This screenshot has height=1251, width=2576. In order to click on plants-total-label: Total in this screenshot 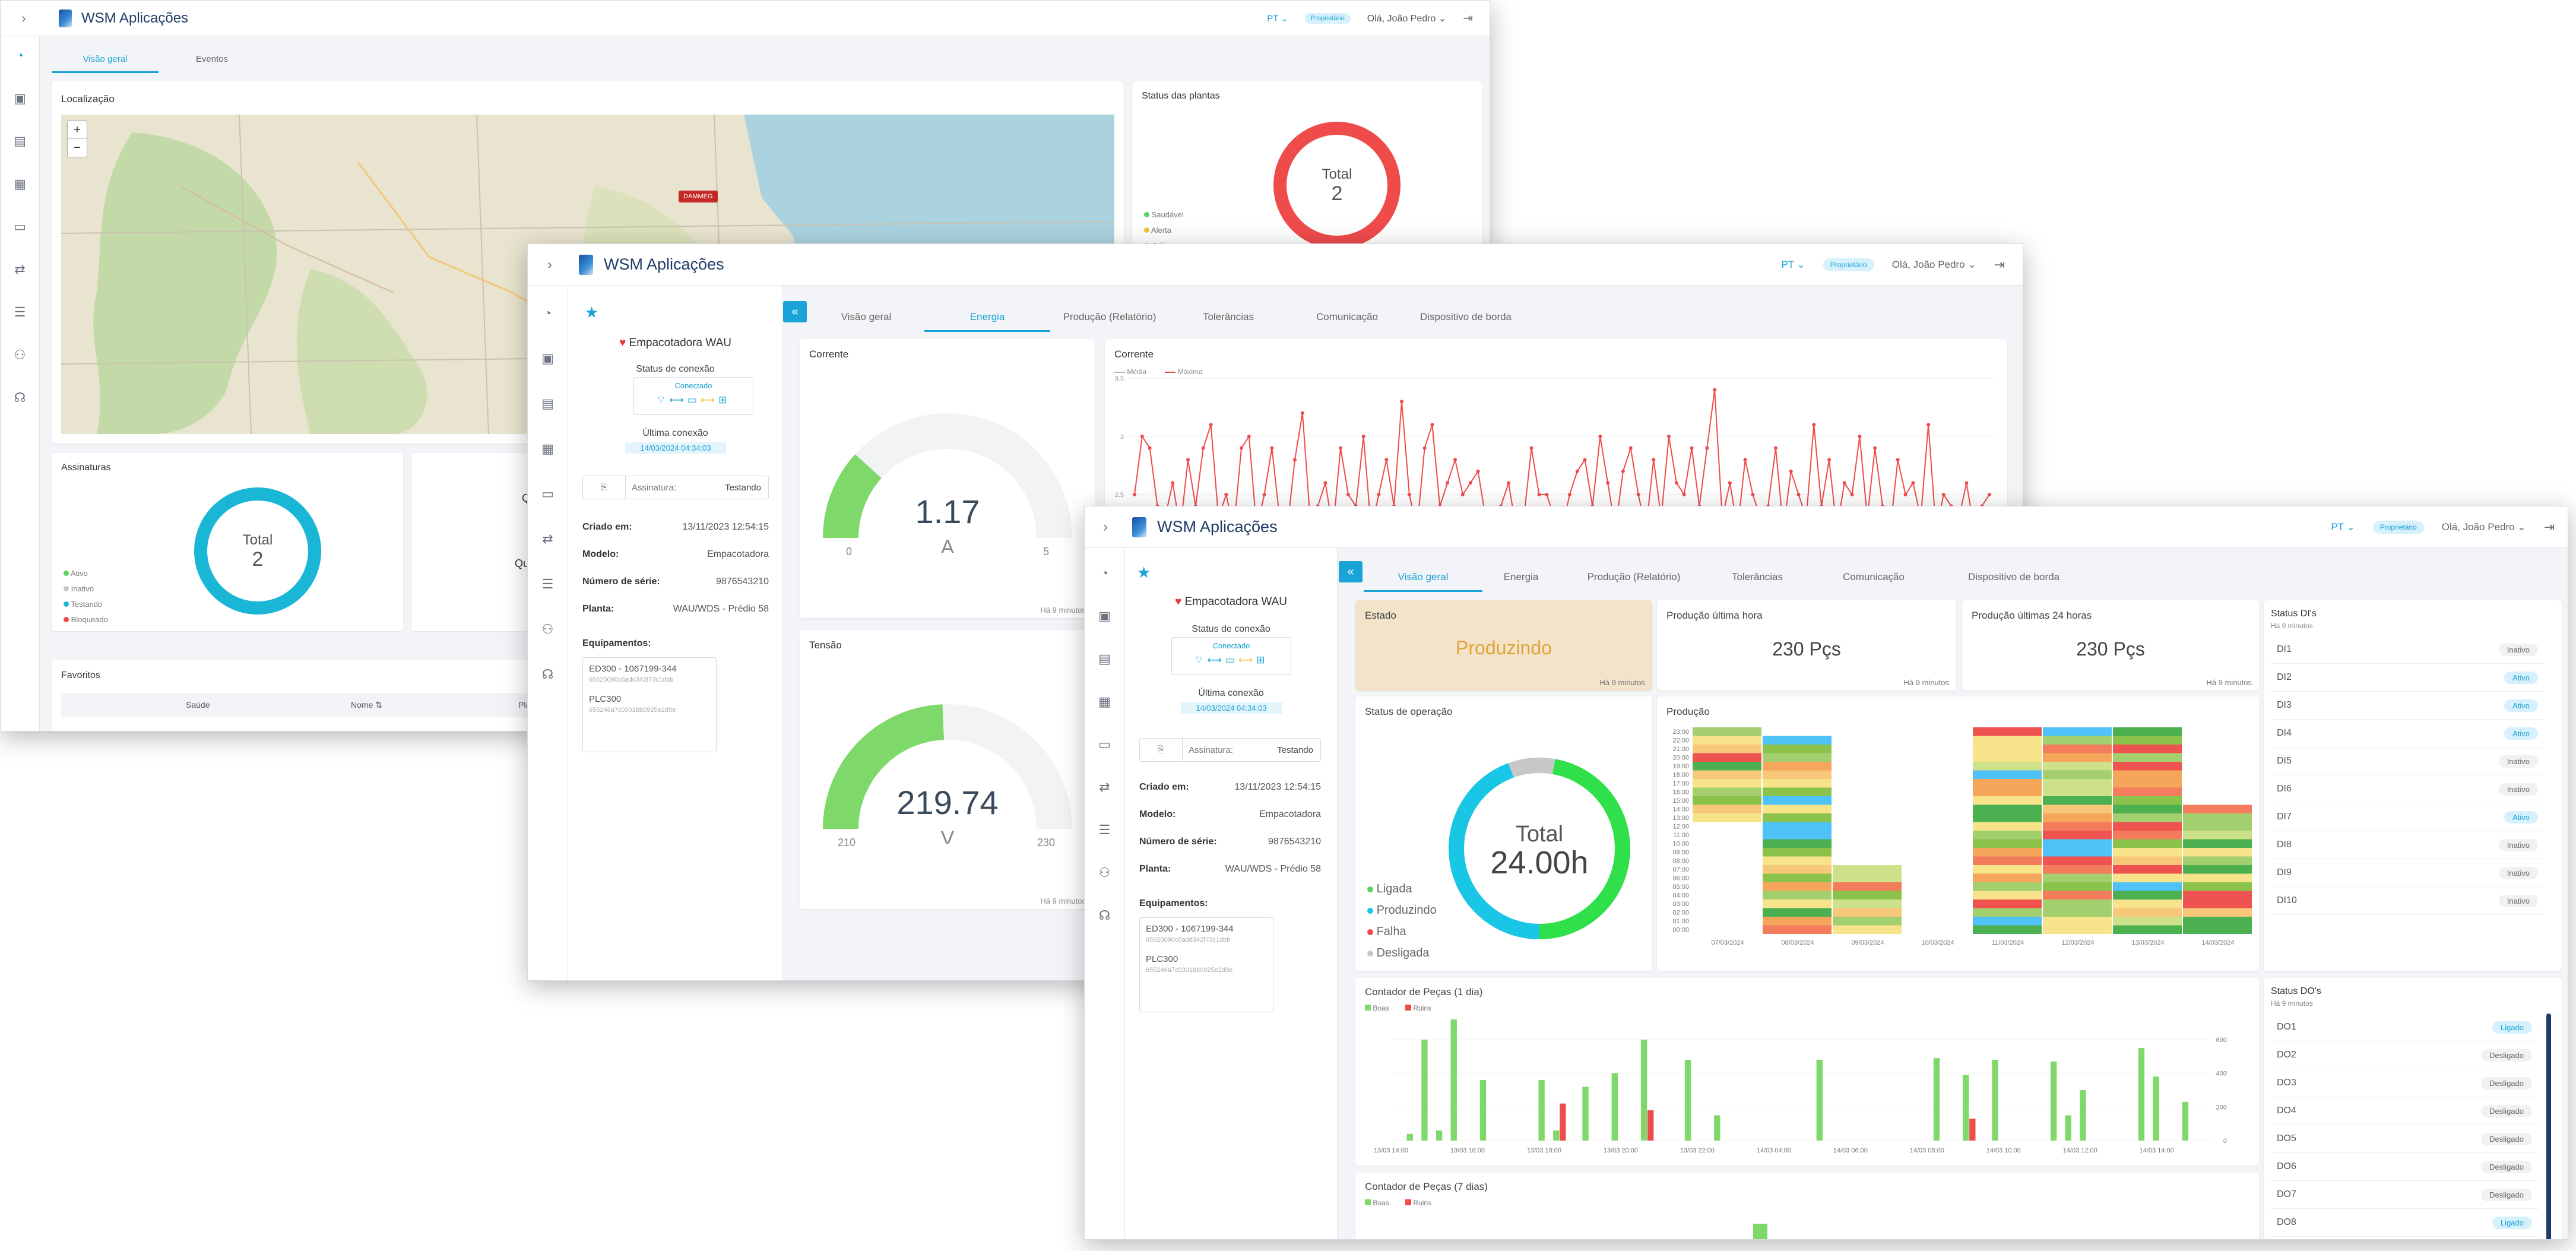, I will do `click(1337, 174)`.